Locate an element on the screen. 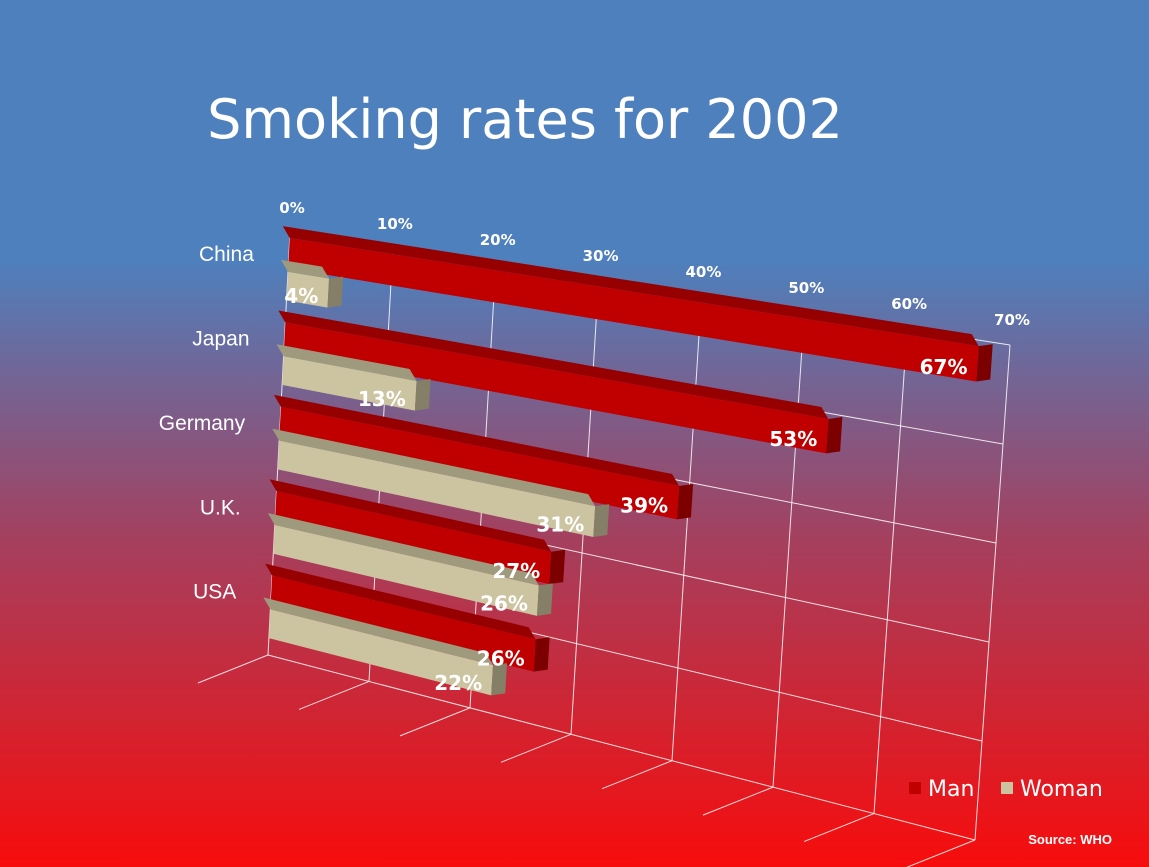  category-label: Germany is located at coordinates (202, 423).